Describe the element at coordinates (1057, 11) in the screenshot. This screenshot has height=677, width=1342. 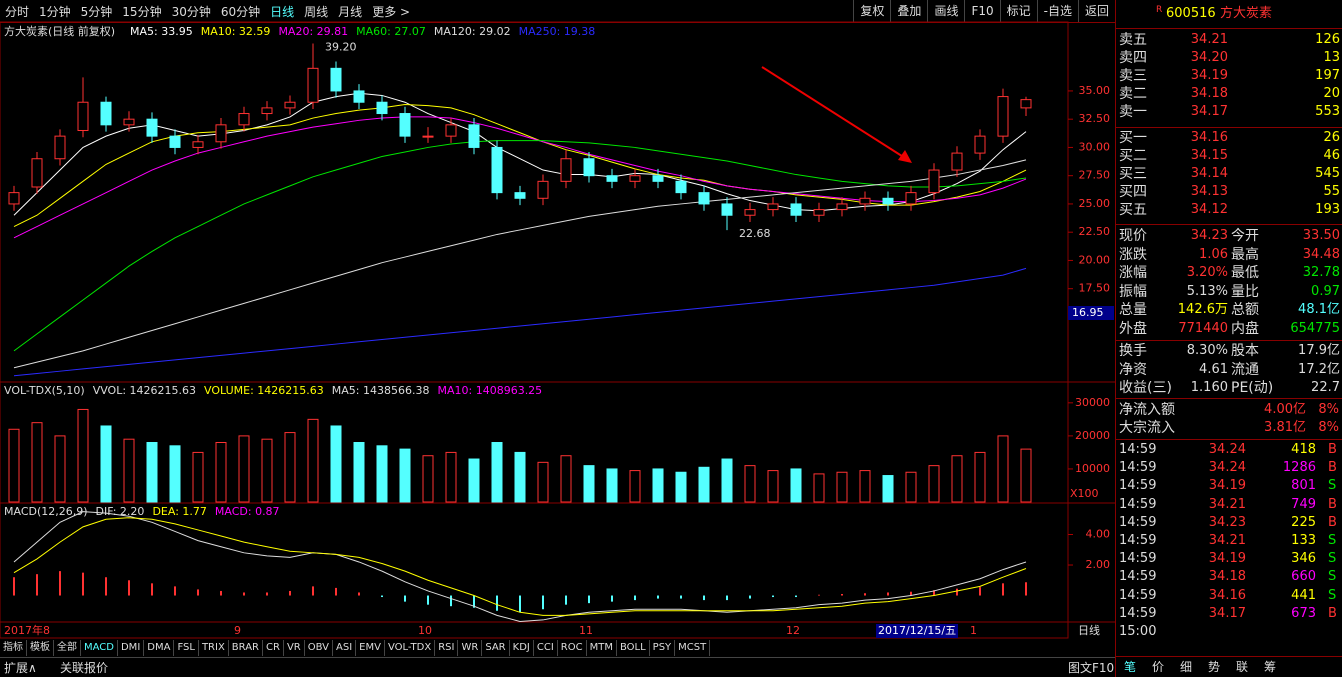
I see `toolbar-button: -自选` at that location.